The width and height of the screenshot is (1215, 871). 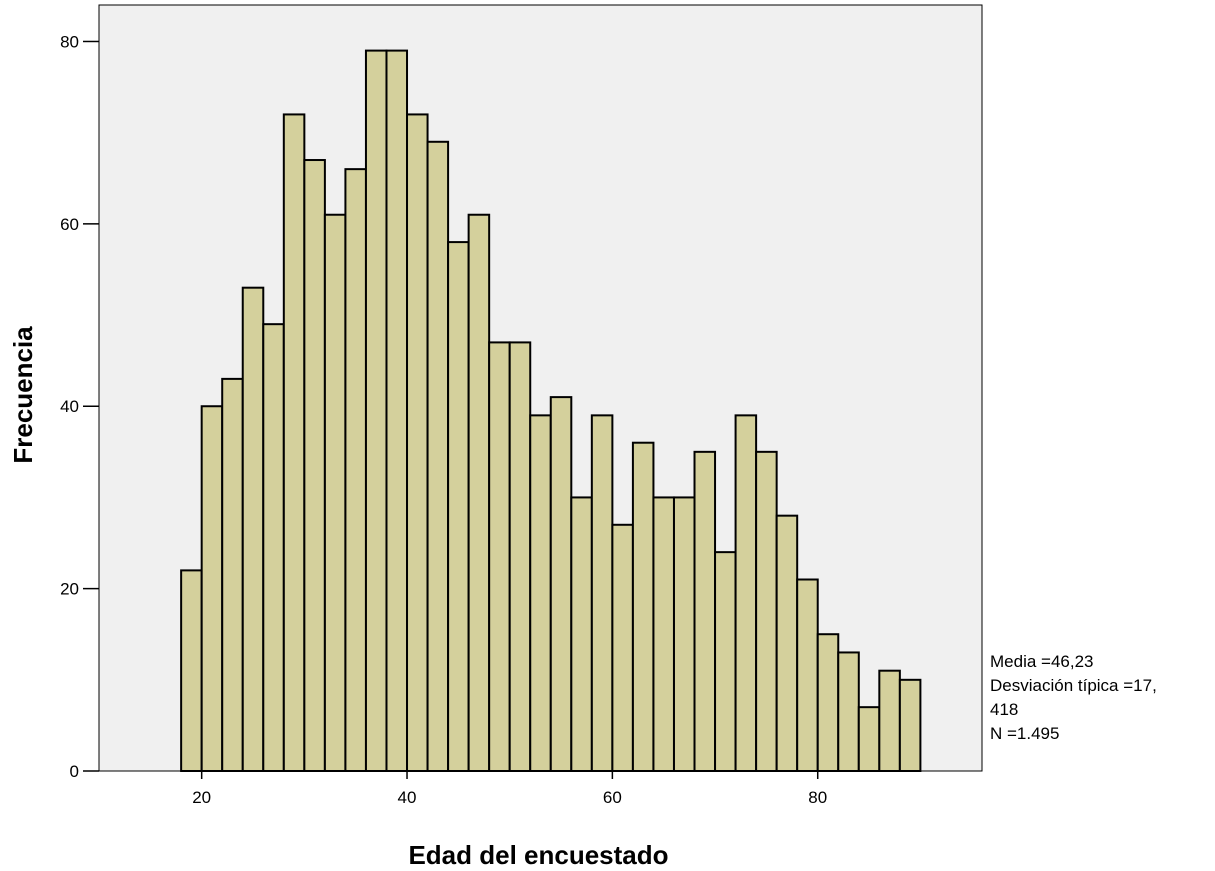 What do you see at coordinates (23, 395) in the screenshot?
I see `y-axis-title: Frecuencia` at bounding box center [23, 395].